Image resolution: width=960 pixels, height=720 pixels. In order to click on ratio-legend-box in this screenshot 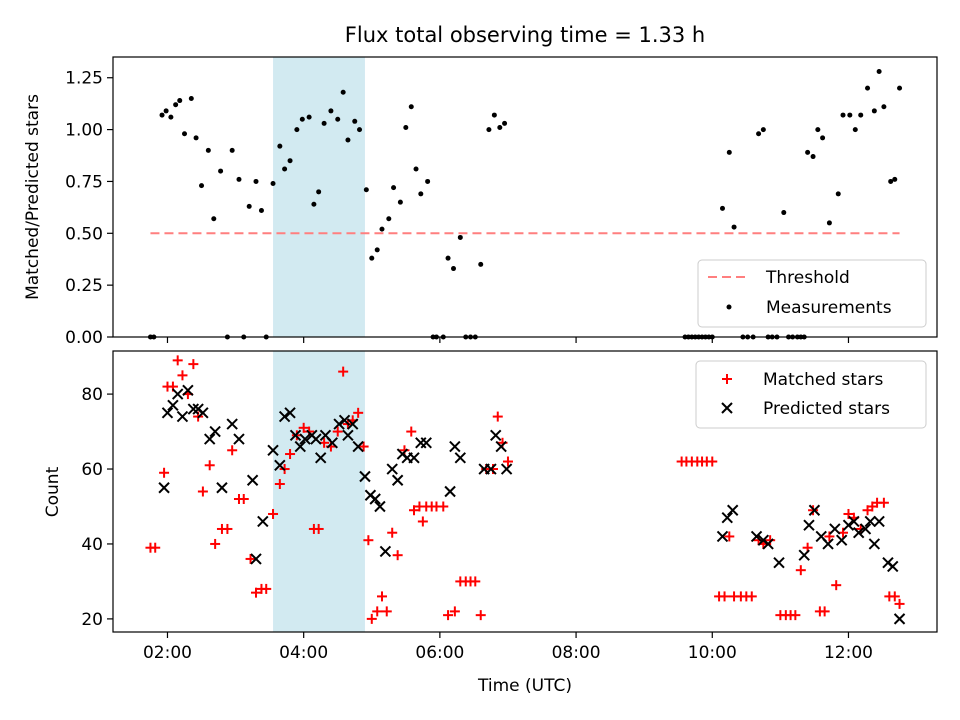, I will do `click(812, 293)`.